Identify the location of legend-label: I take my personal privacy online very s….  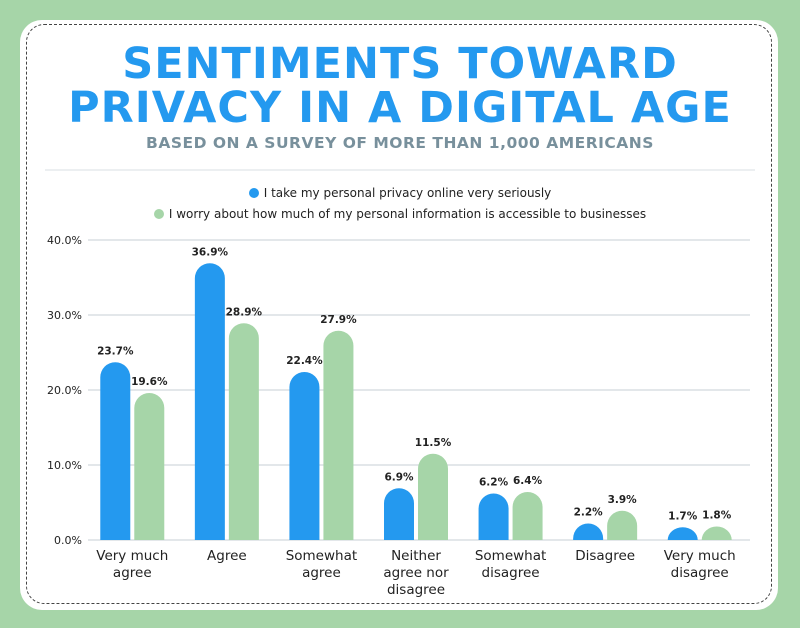
(407, 193).